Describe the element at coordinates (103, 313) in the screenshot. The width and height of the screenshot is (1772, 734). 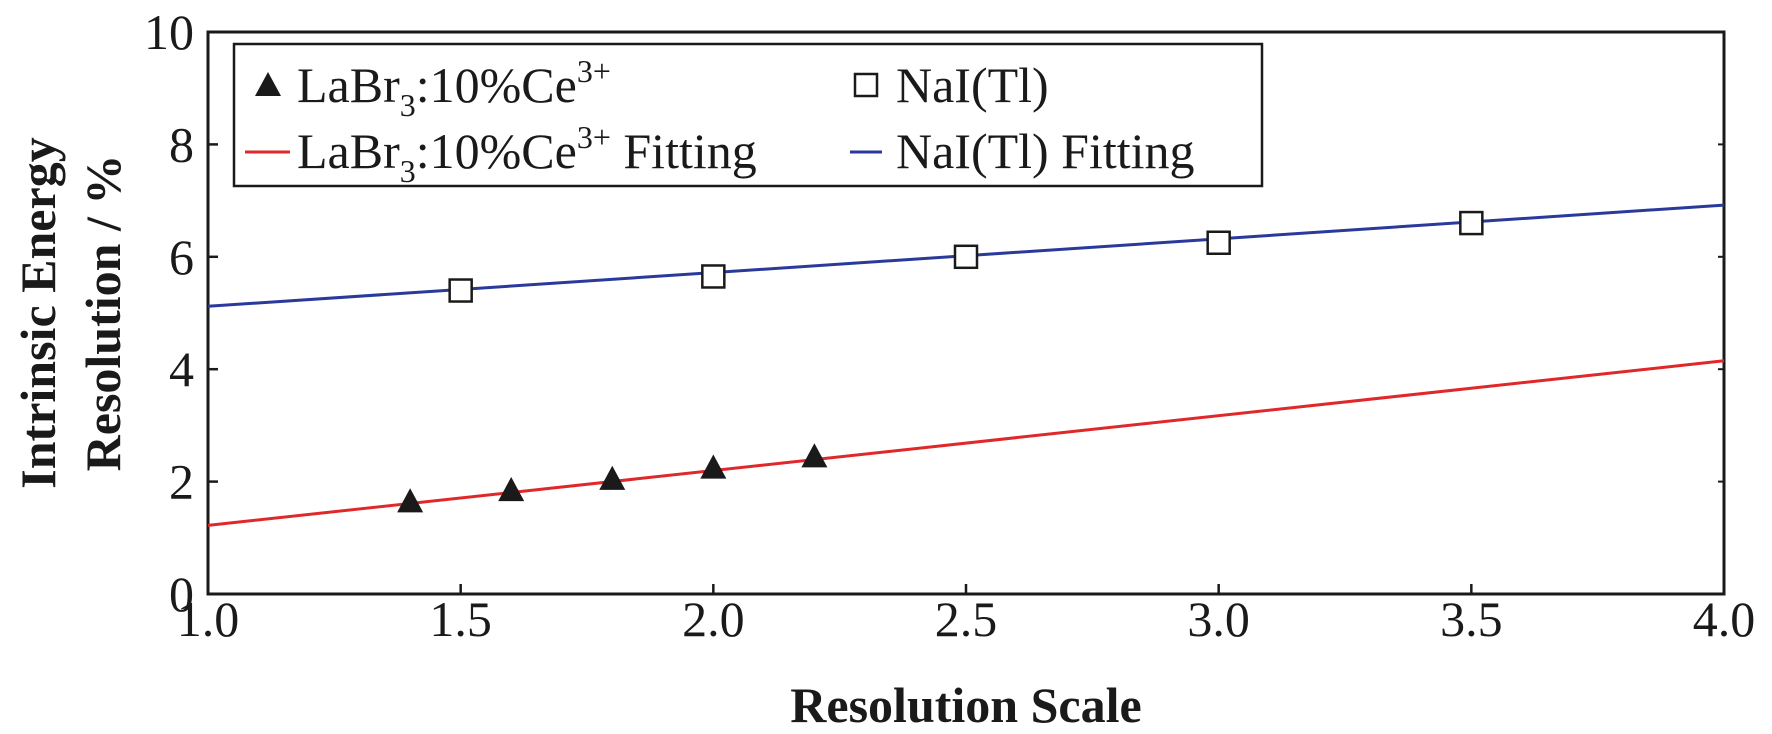
I see `y-axis-title-line2: Resolution / %` at that location.